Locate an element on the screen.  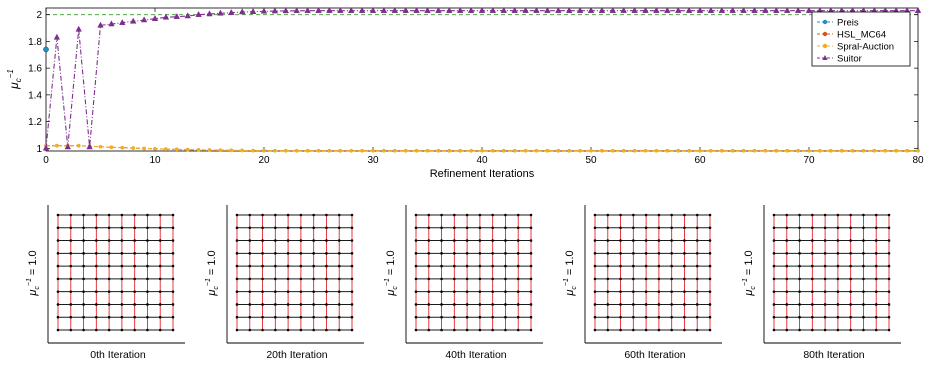
legend-swatch-marker is located at coordinates (825, 34).